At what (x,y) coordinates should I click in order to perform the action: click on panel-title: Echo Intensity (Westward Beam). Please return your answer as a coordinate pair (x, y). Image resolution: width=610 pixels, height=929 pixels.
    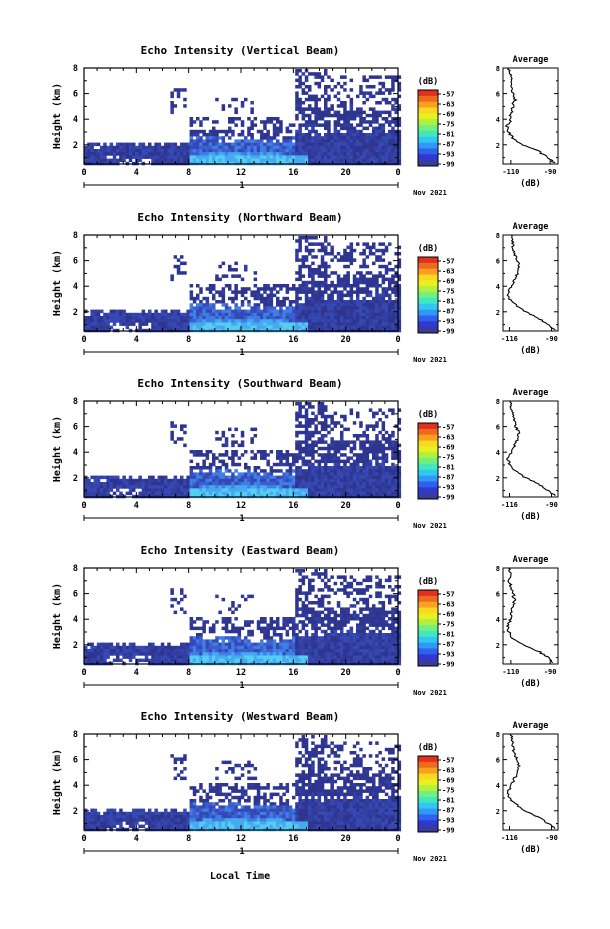
    Looking at the image, I should click on (240, 716).